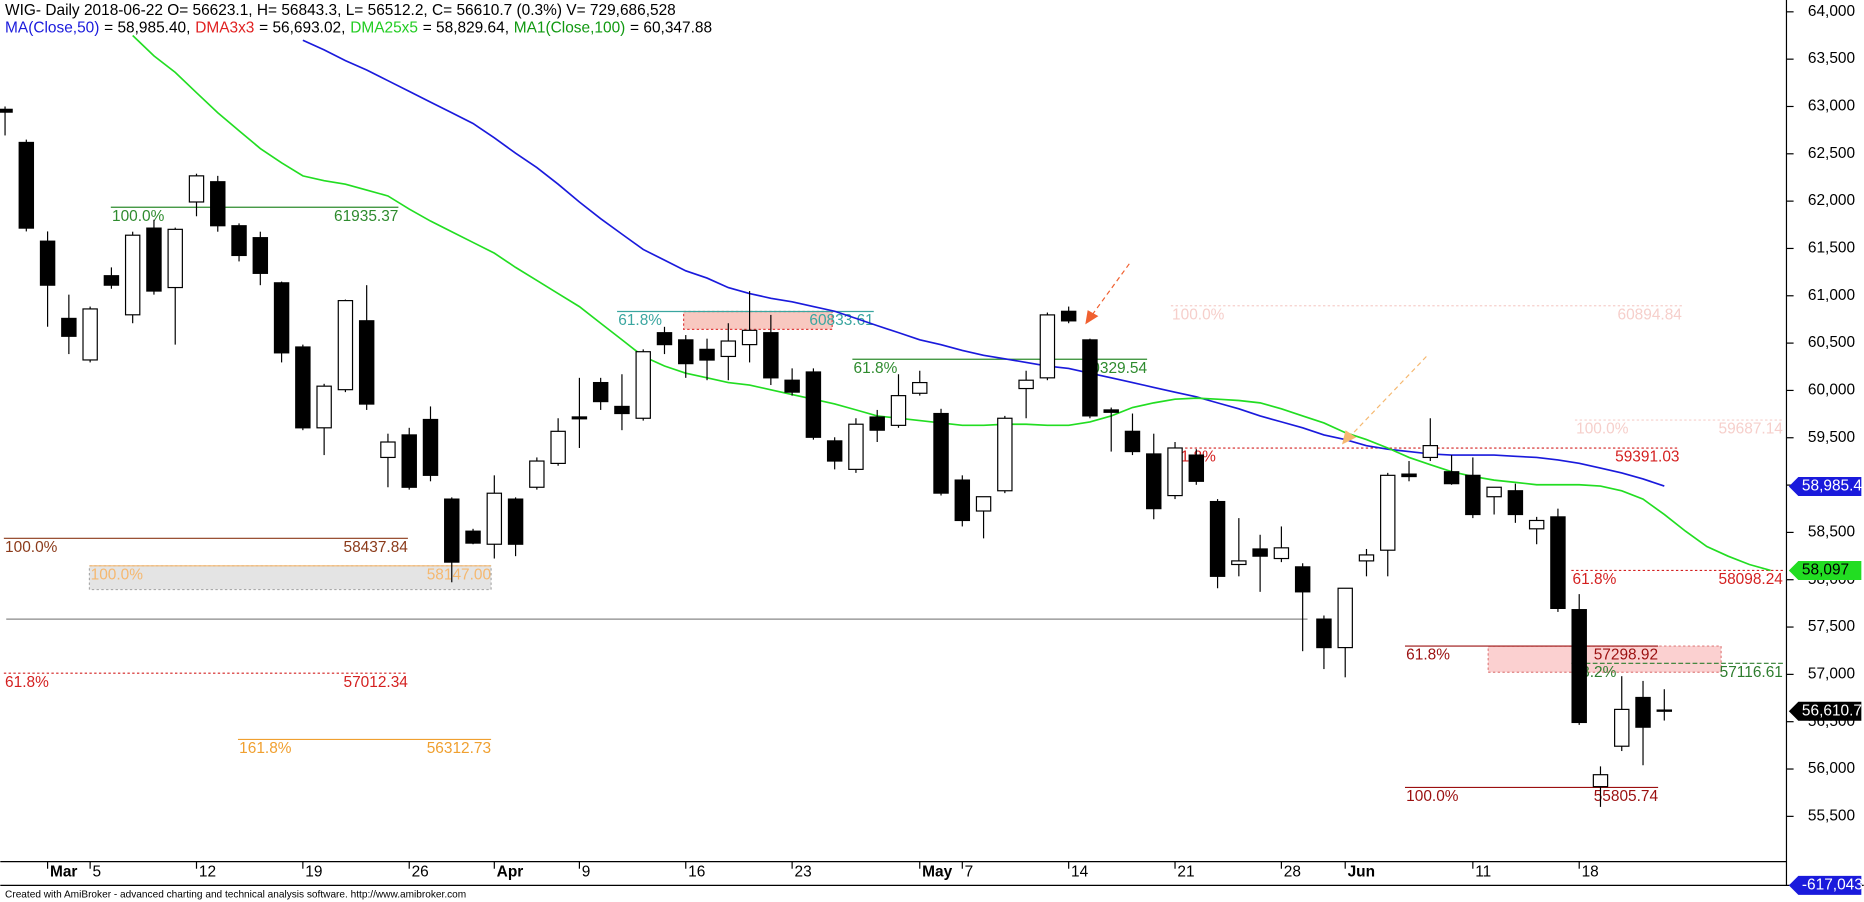  I want to click on level-zone, so click(758, 320).